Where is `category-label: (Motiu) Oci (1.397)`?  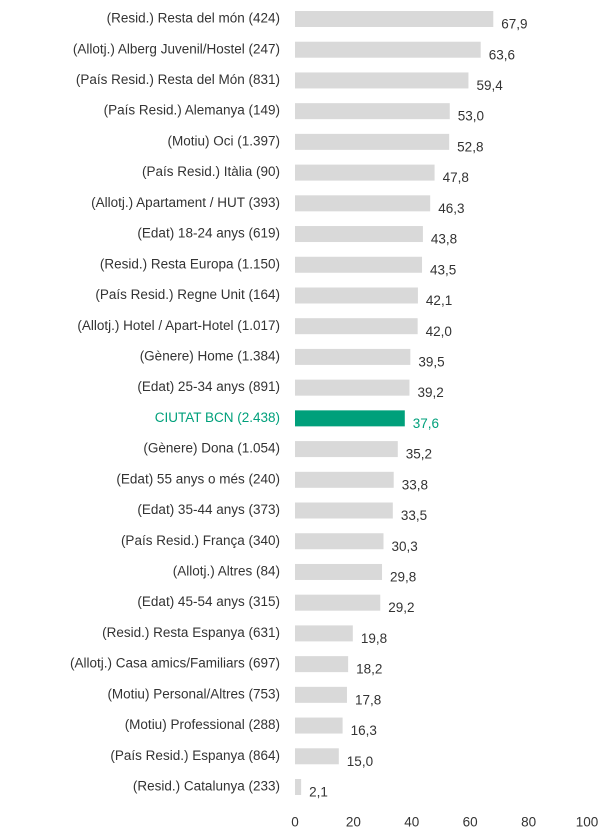 category-label: (Motiu) Oci (1.397) is located at coordinates (223, 140).